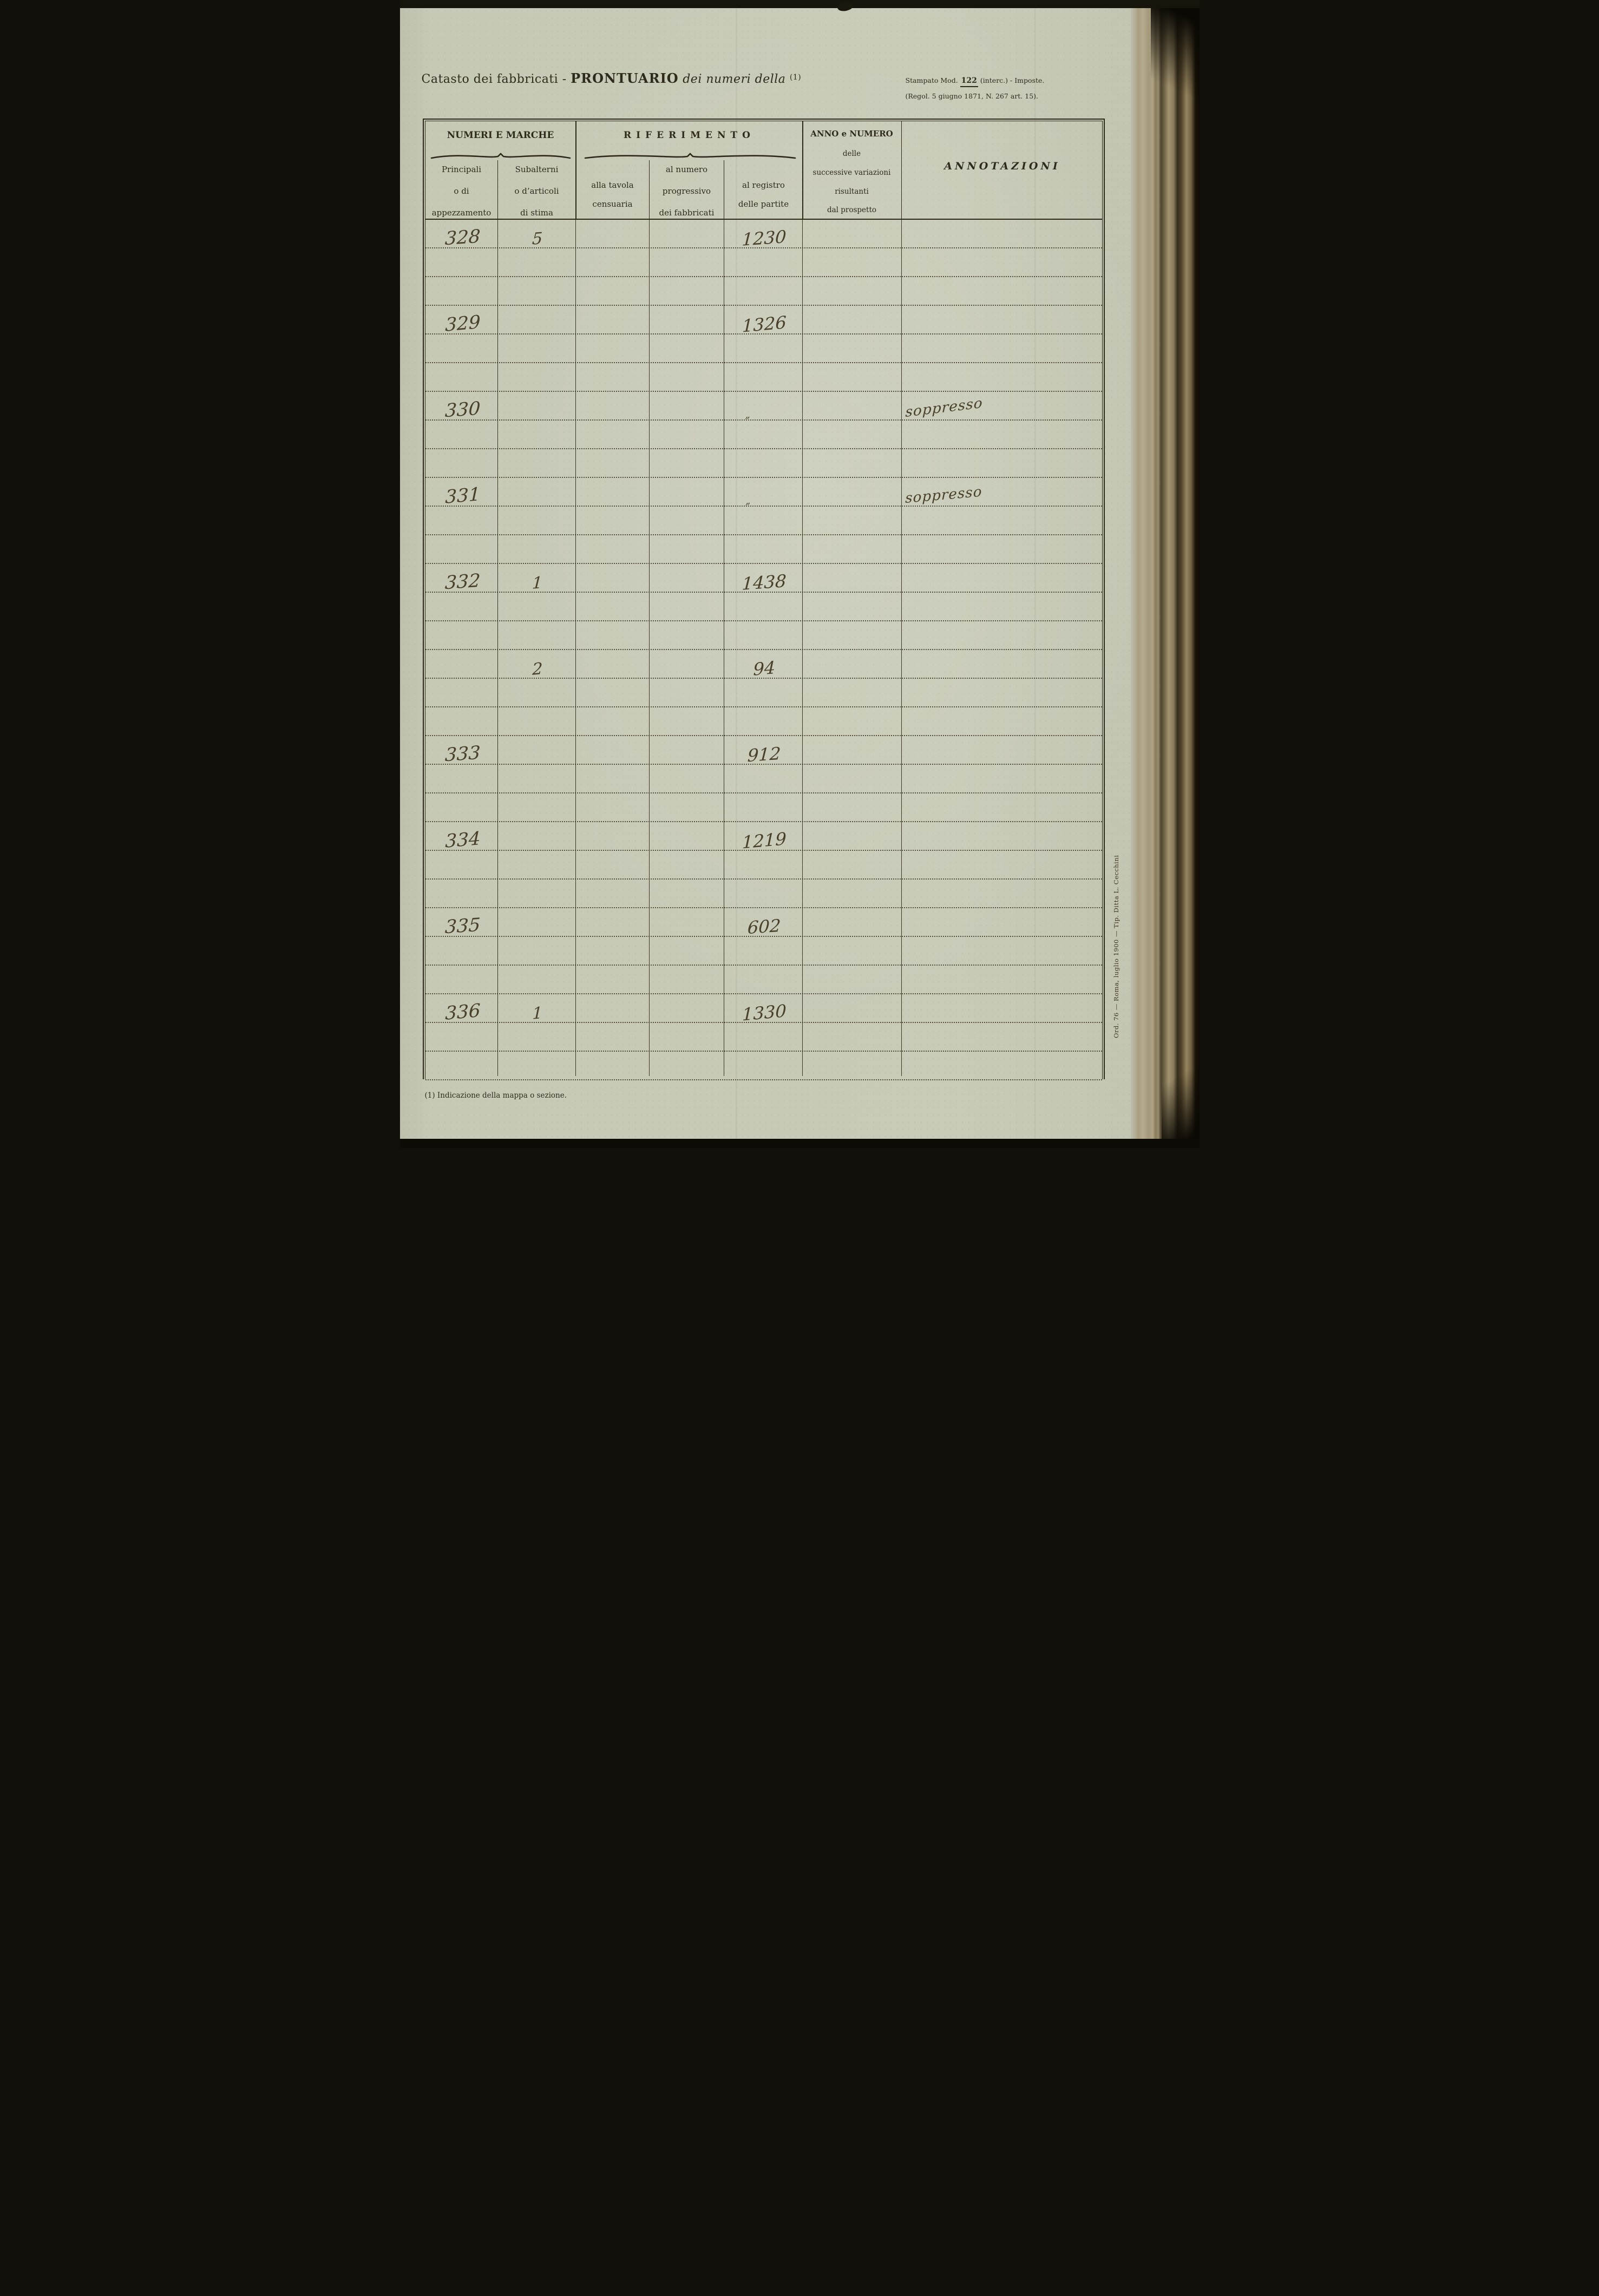 Image resolution: width=1599 pixels, height=2296 pixels. I want to click on book-page-edges, so click(1165, 574).